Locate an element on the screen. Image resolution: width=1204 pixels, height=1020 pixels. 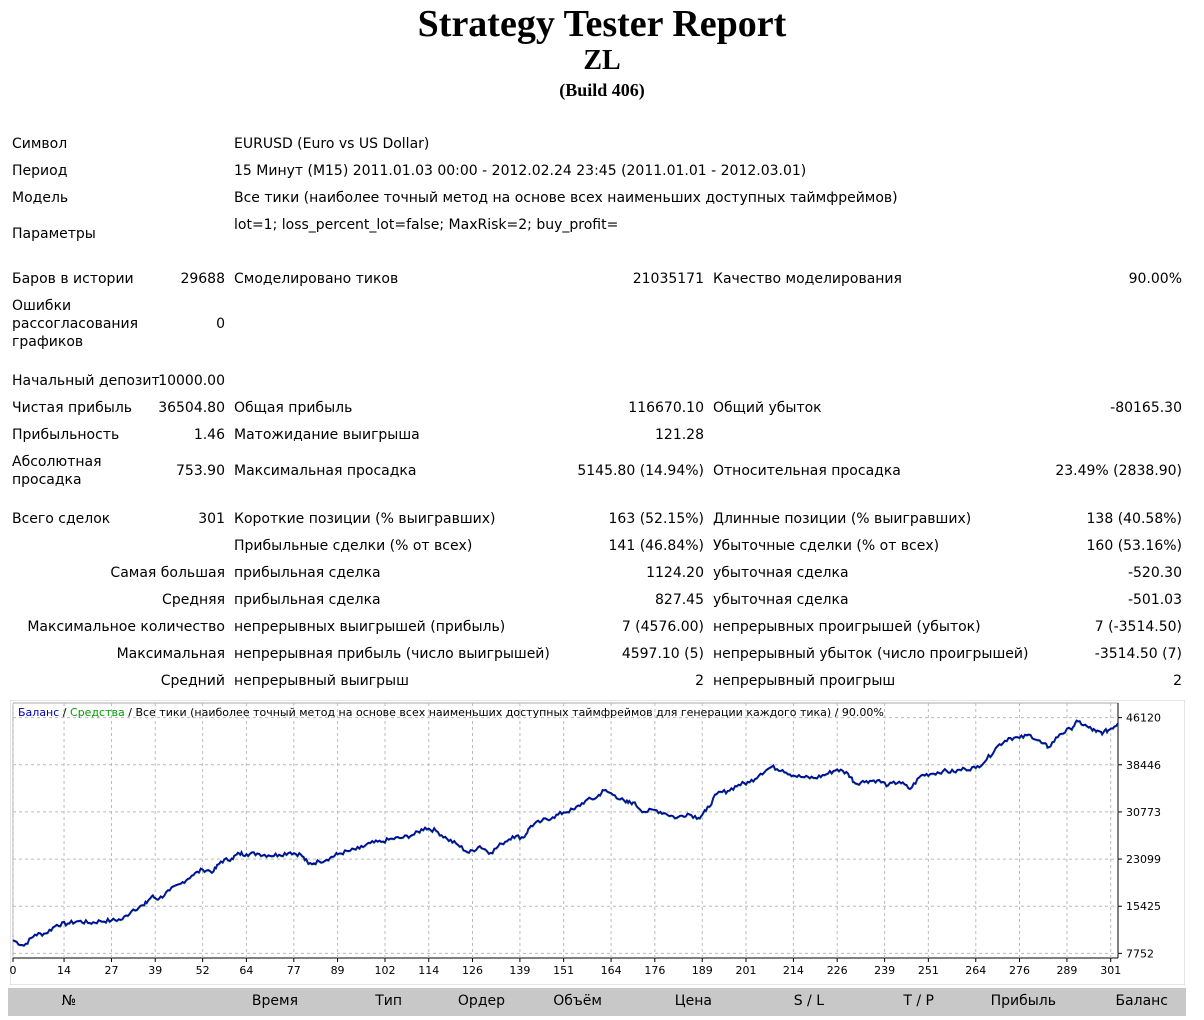
profit-factor-value: 1.46 is located at coordinates (209, 435).